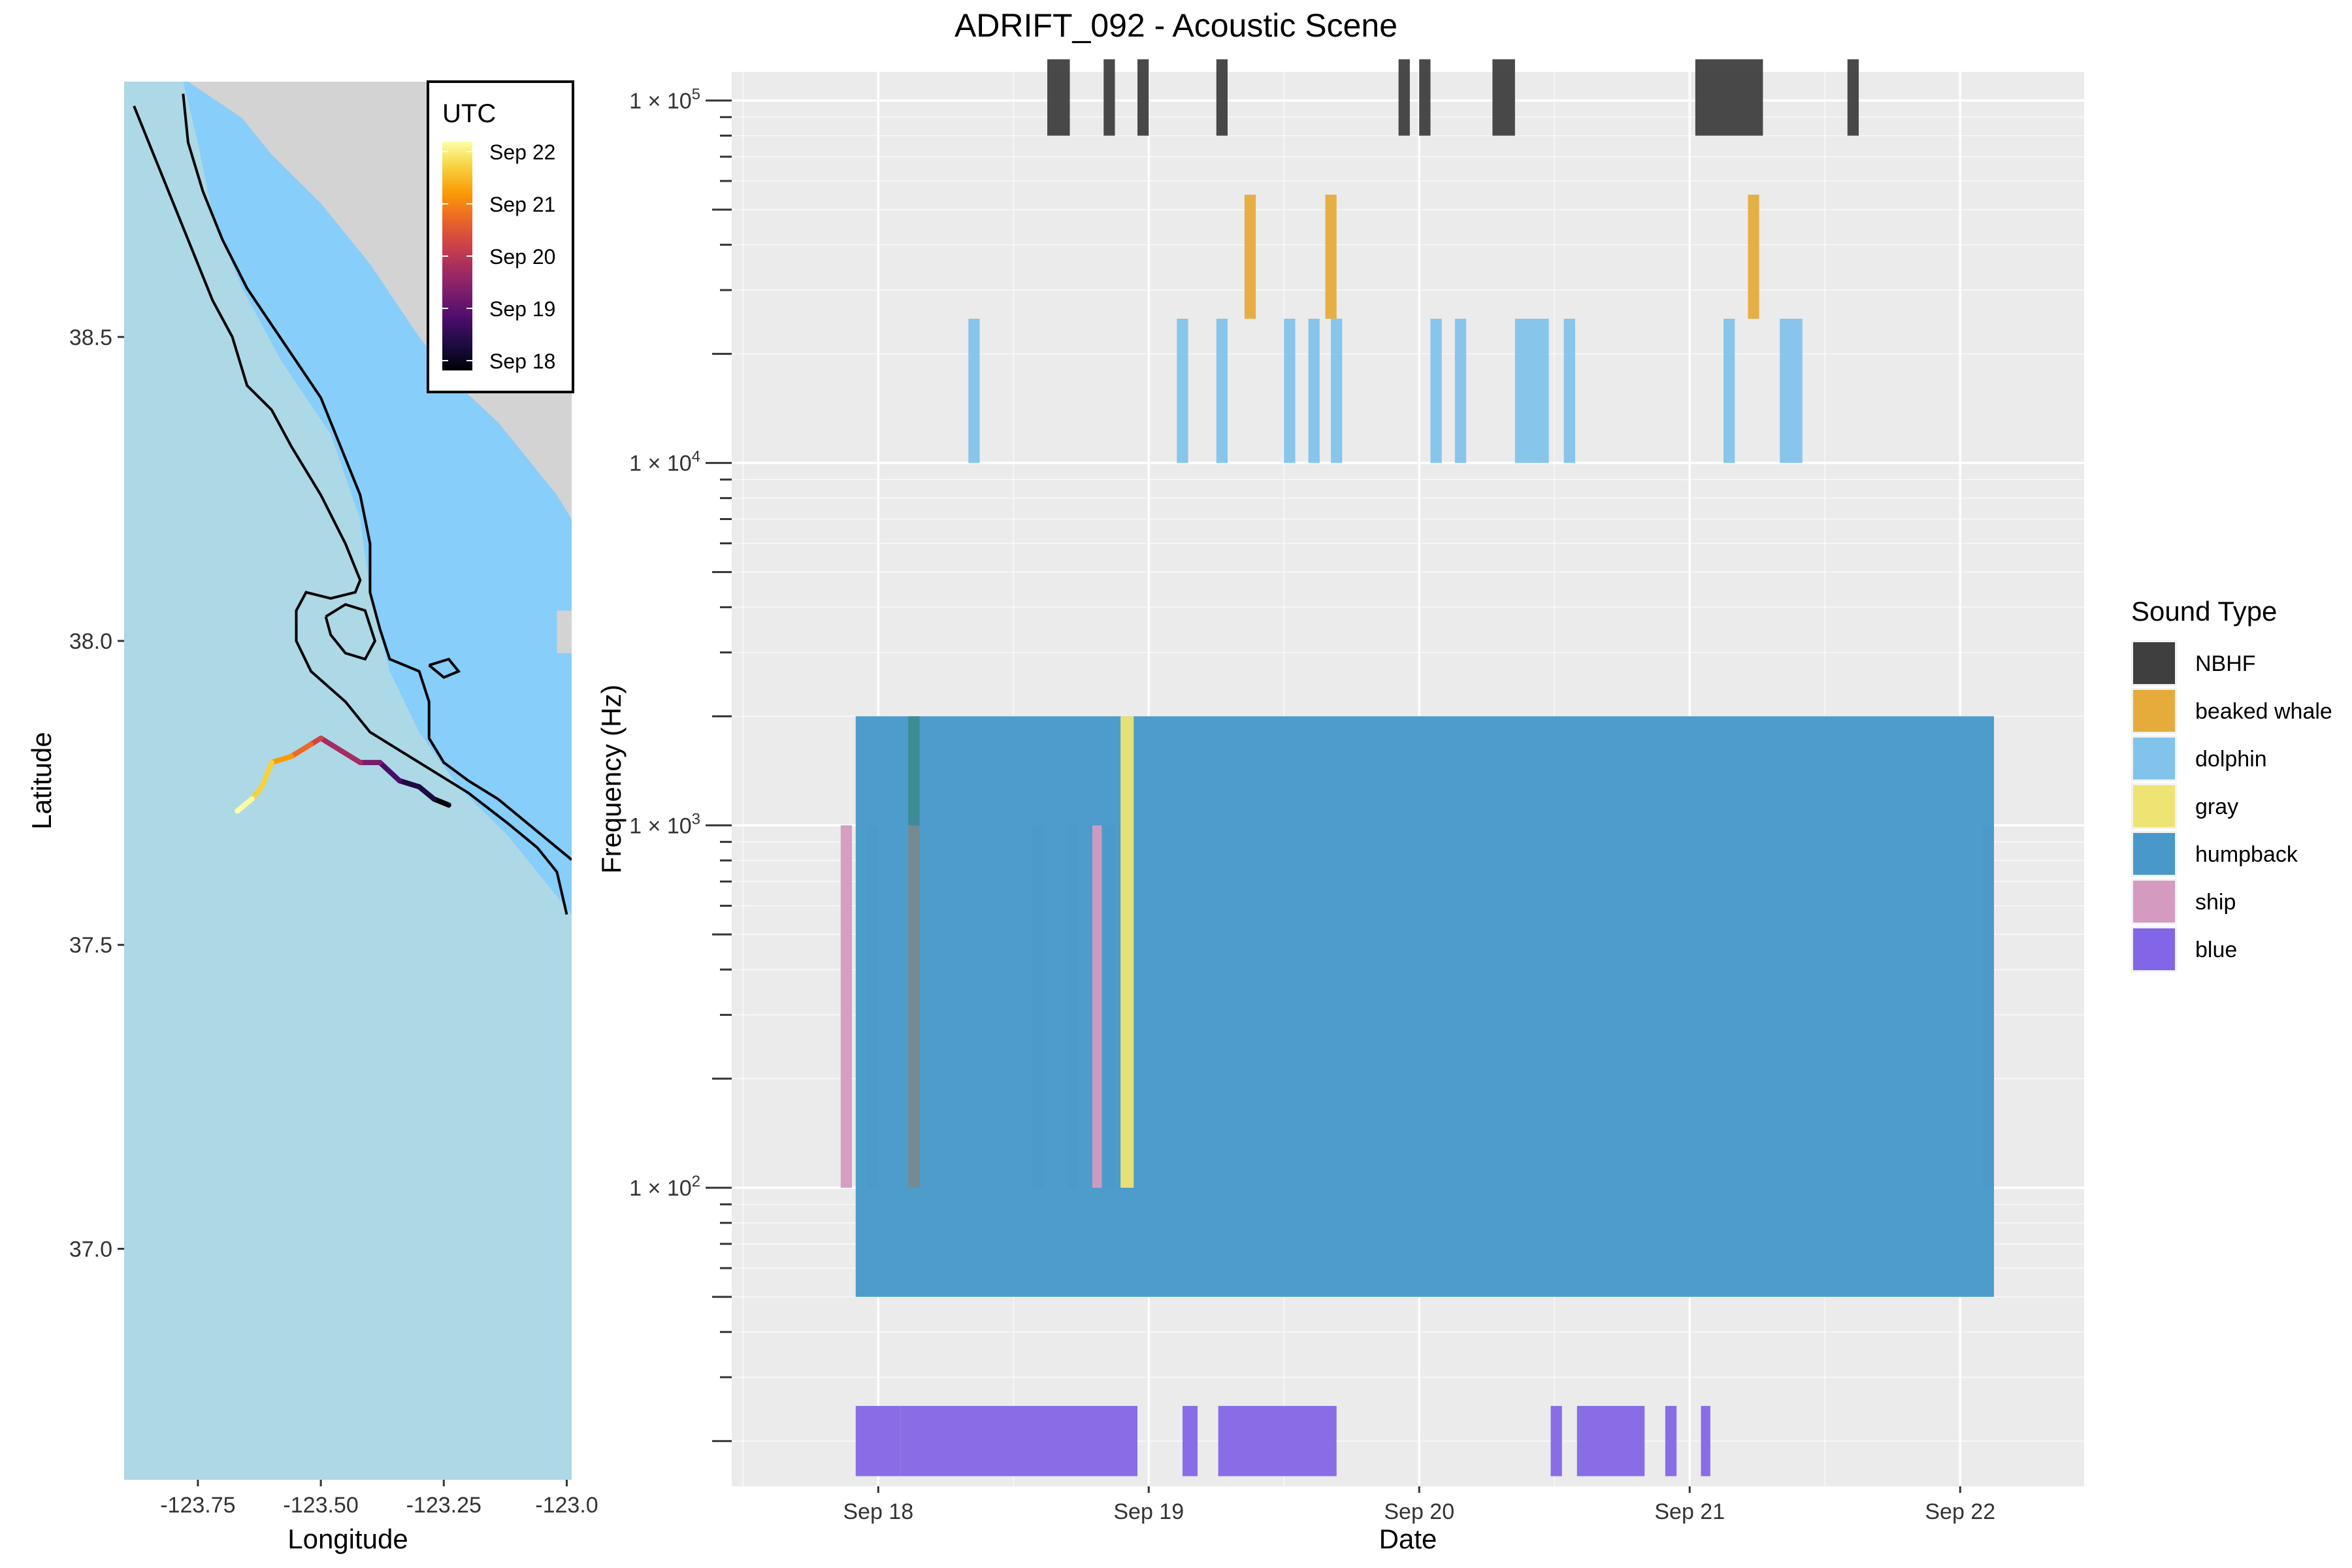 This screenshot has width=2352, height=1568. I want to click on y-axis-label: Frequency (Hz), so click(611, 779).